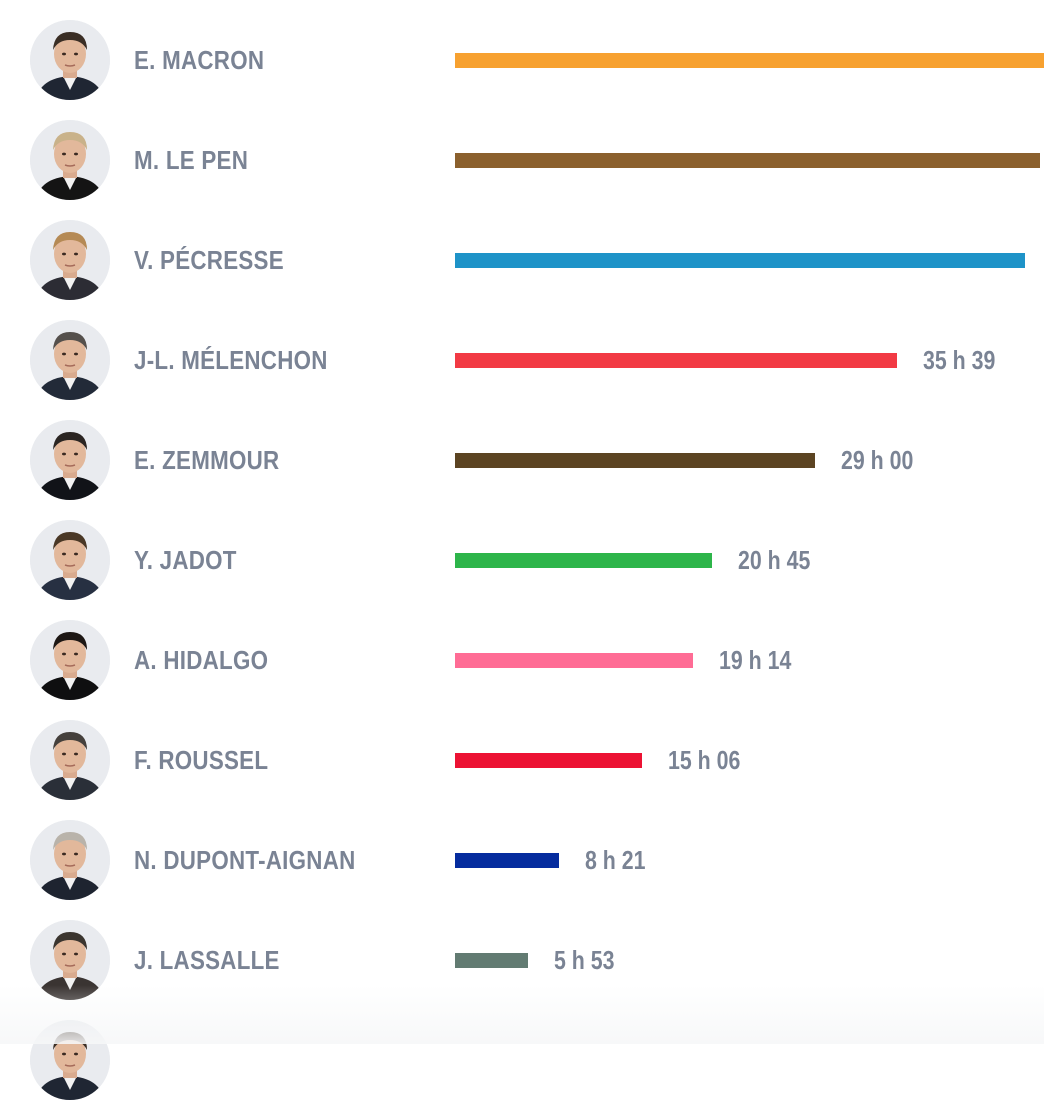 The height and width of the screenshot is (1100, 1044). I want to click on chart-row-j-lassalle: J. LASSALLE 5 h 53, so click(522, 950).